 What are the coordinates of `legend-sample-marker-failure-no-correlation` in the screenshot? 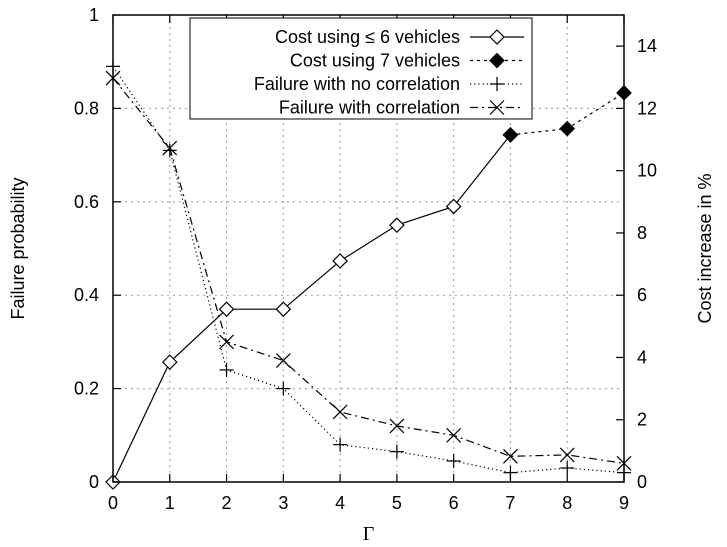 It's located at (497, 84).